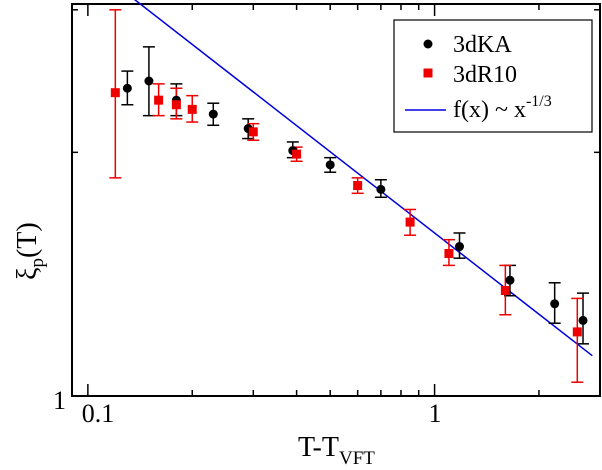 The height and width of the screenshot is (470, 602). What do you see at coordinates (428, 73) in the screenshot?
I see `legend-marker-3dR10` at bounding box center [428, 73].